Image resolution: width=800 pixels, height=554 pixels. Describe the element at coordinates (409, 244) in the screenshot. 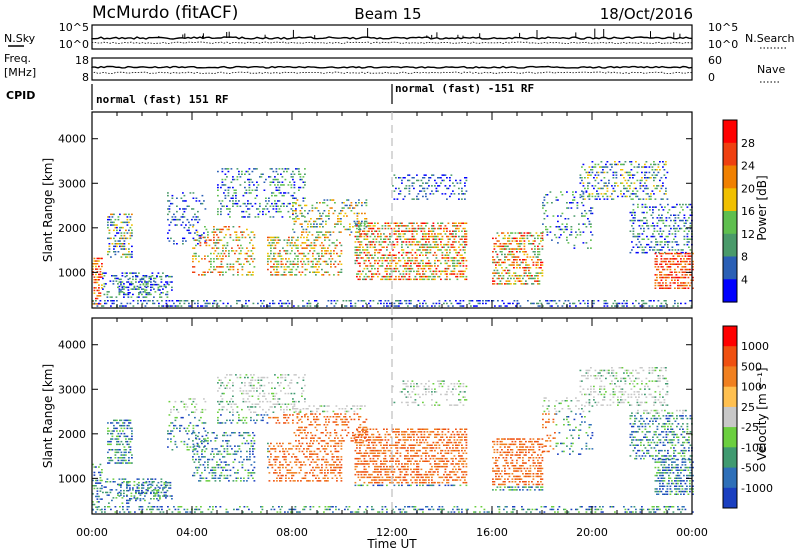

I see `scatter-cell-1965` at that location.